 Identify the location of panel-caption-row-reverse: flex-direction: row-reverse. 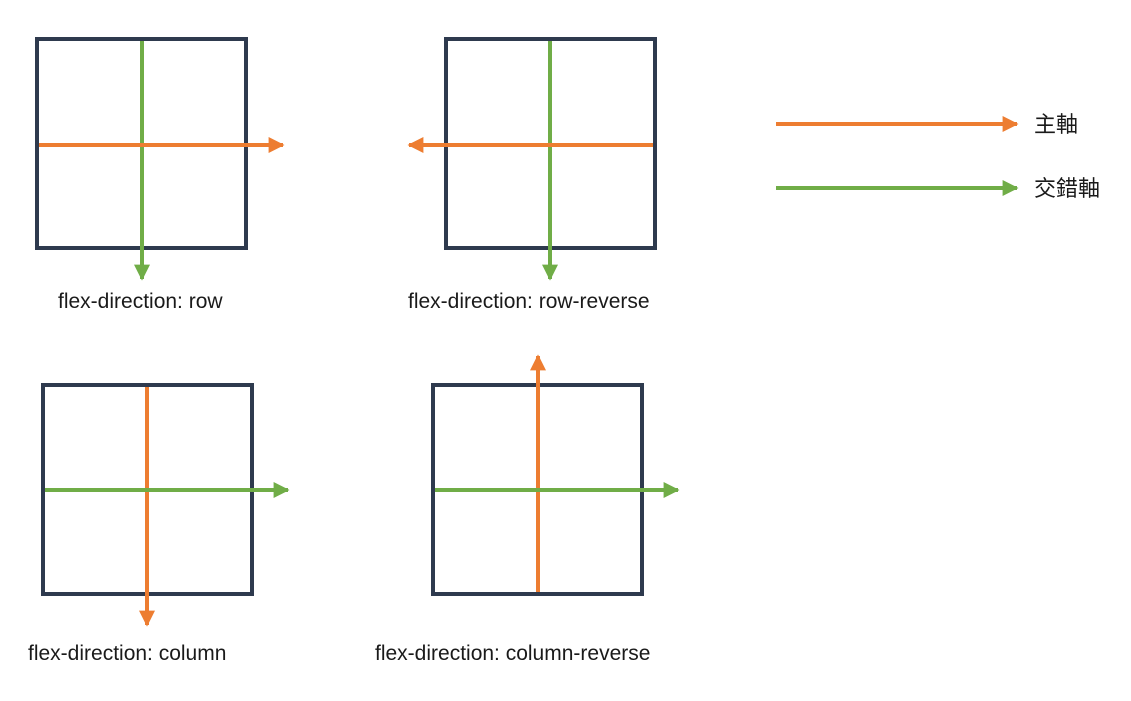
(529, 301).